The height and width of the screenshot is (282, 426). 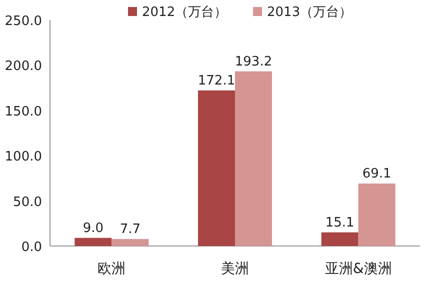 What do you see at coordinates (309, 12) in the screenshot?
I see `legend-label: 2013（万台）` at bounding box center [309, 12].